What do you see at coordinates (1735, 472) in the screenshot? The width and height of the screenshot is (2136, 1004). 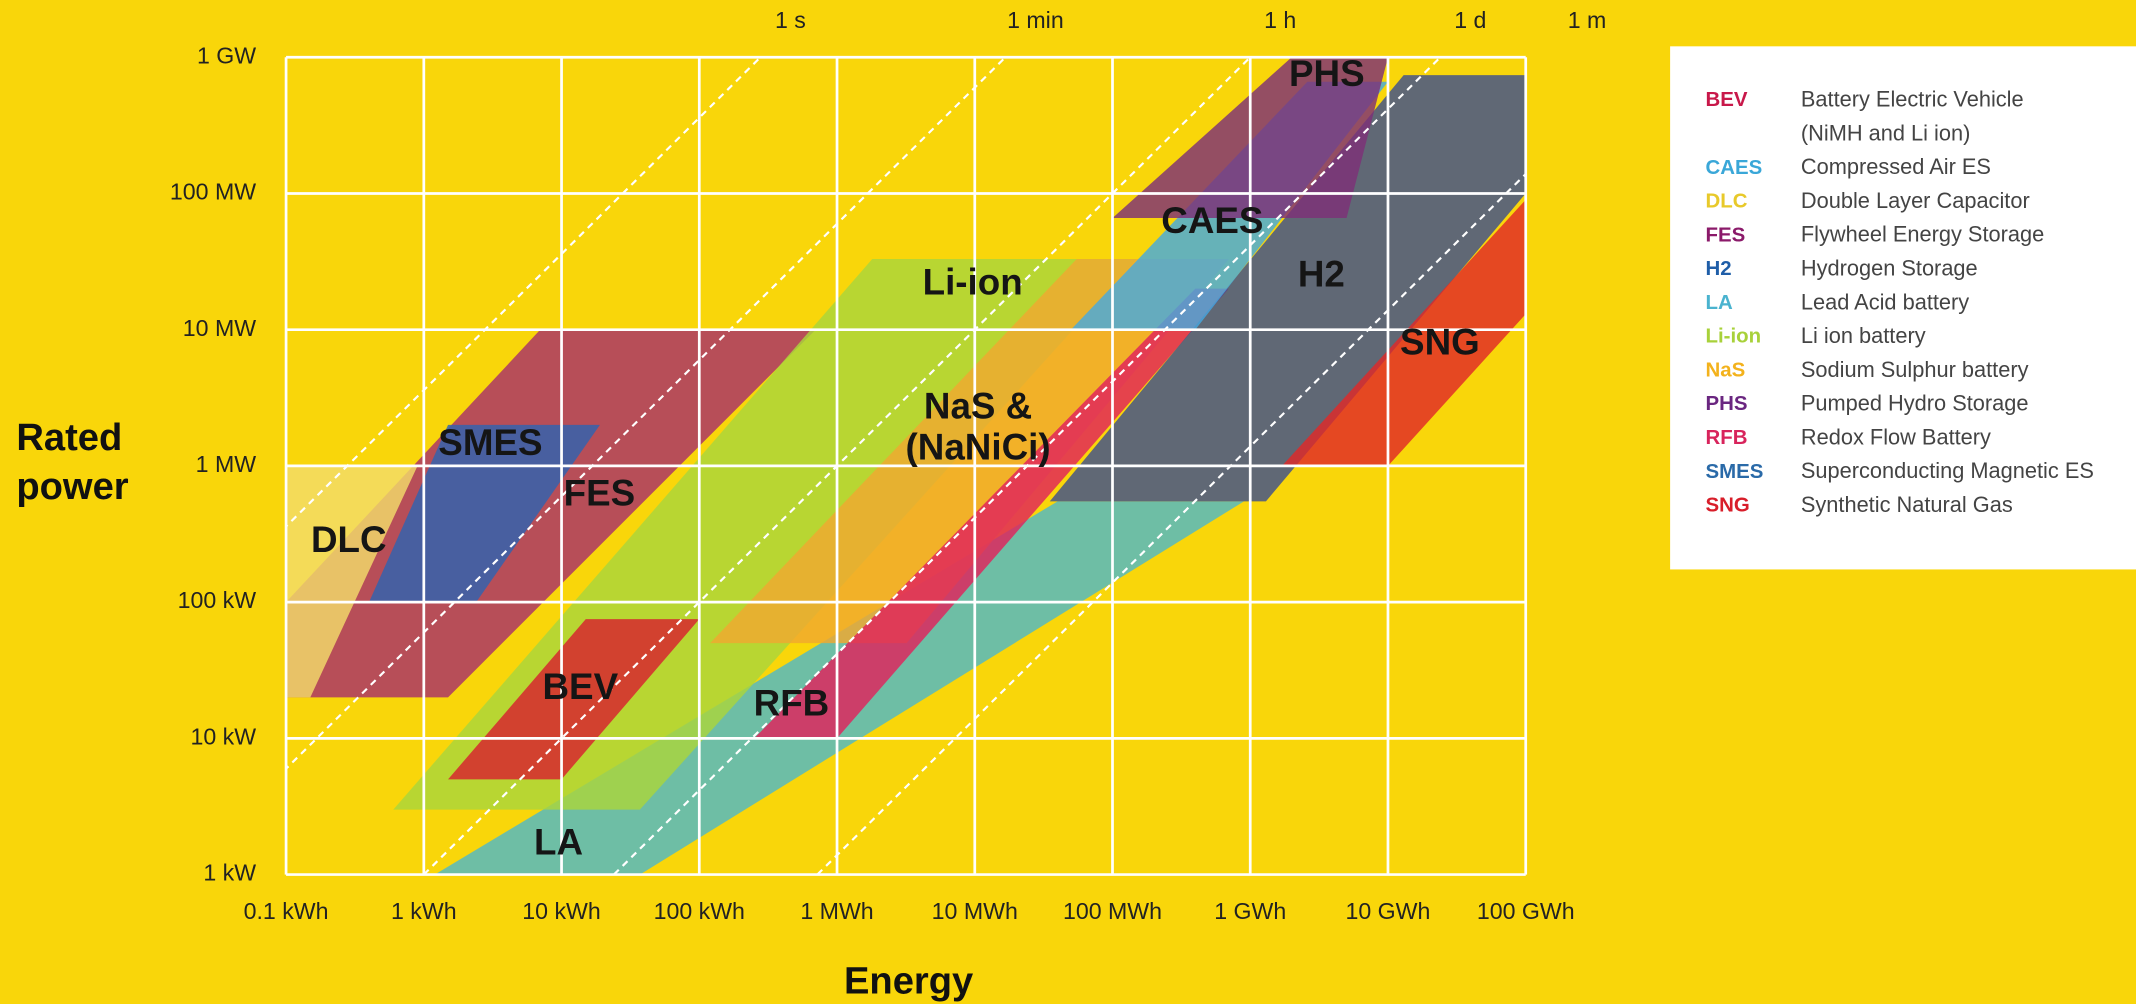 I see `legend-abbr: SMES` at bounding box center [1735, 472].